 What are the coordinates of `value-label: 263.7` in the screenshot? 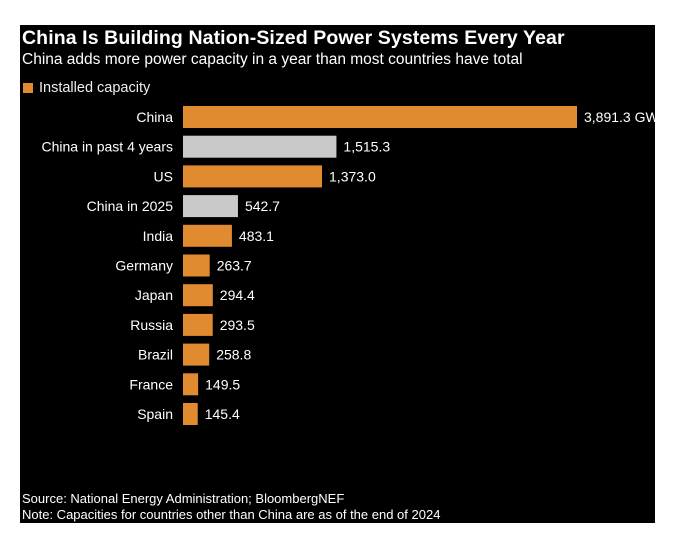 It's located at (234, 266).